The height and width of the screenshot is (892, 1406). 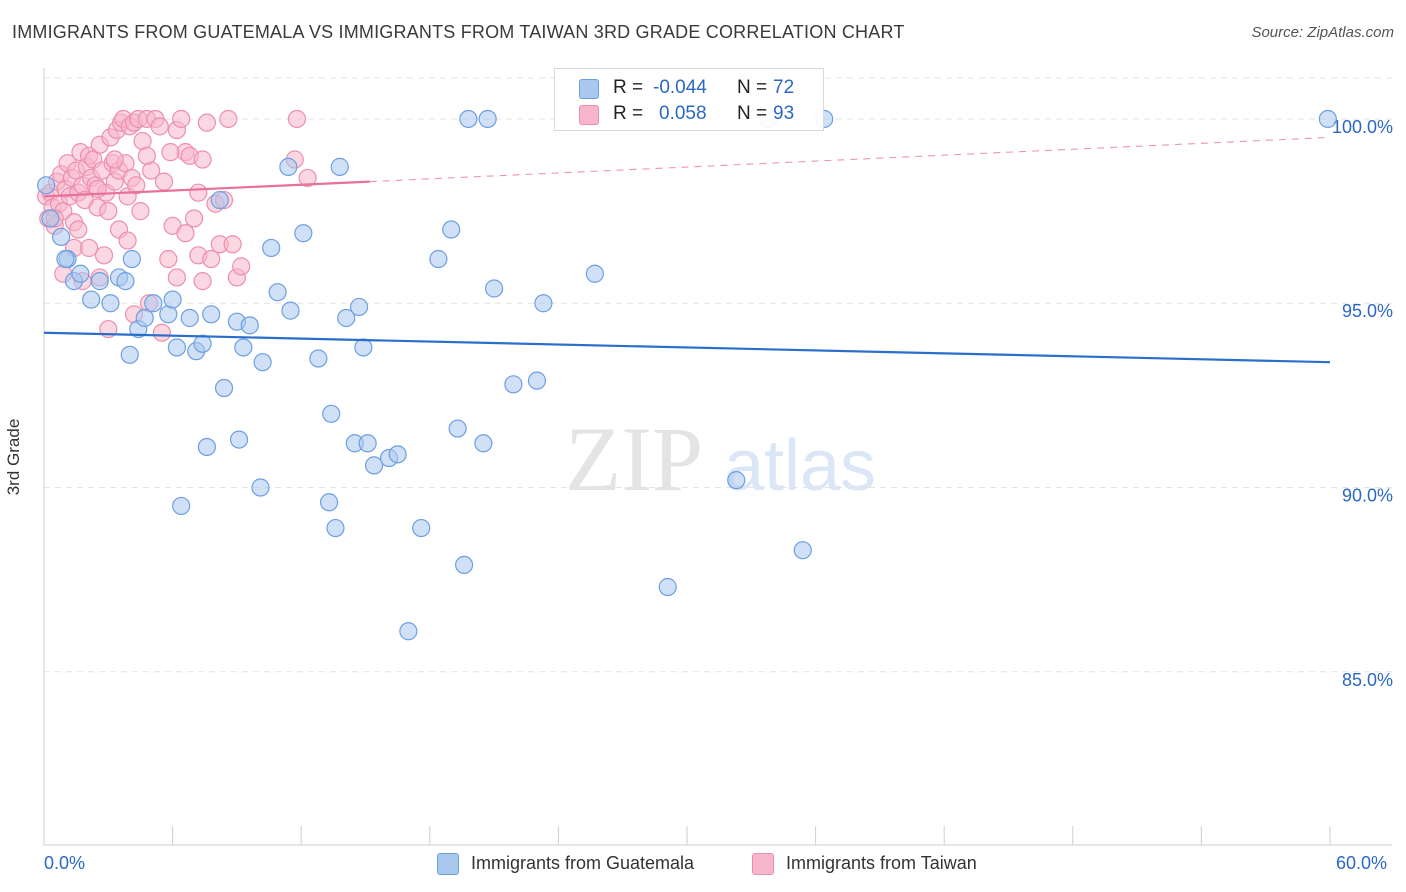 What do you see at coordinates (583, 863) in the screenshot?
I see `series-legend-label: Immigrants from Guatemala` at bounding box center [583, 863].